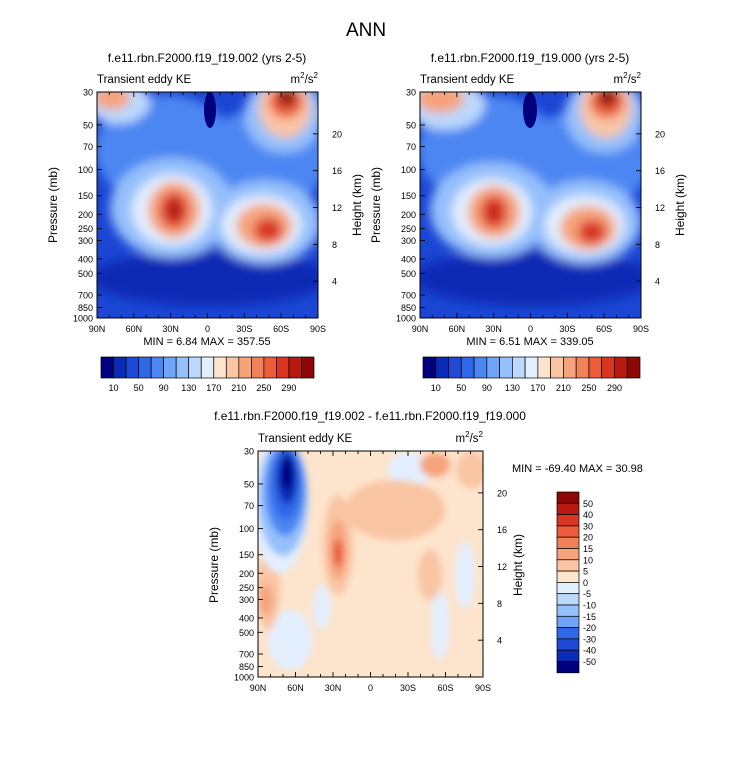  What do you see at coordinates (492, 567) in the screenshot?
I see `height-tick-labels: 20 16 12 8 4` at bounding box center [492, 567].